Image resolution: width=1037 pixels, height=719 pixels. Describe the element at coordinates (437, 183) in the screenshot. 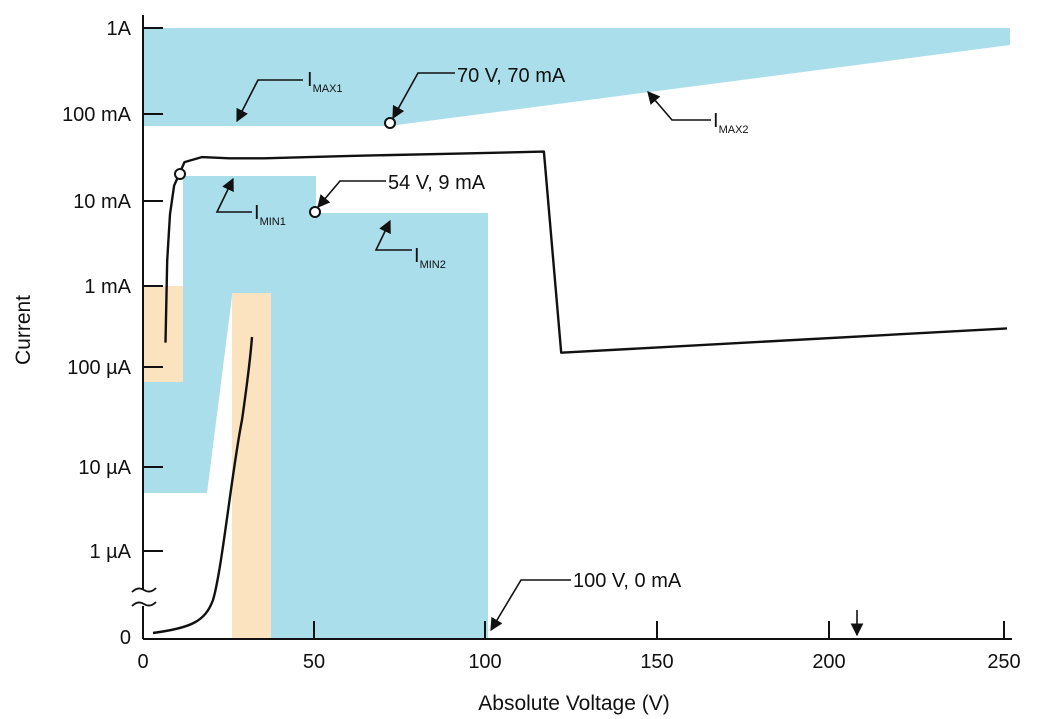

I see `annotation-54v-9ma: 54 V, 9 mA` at that location.